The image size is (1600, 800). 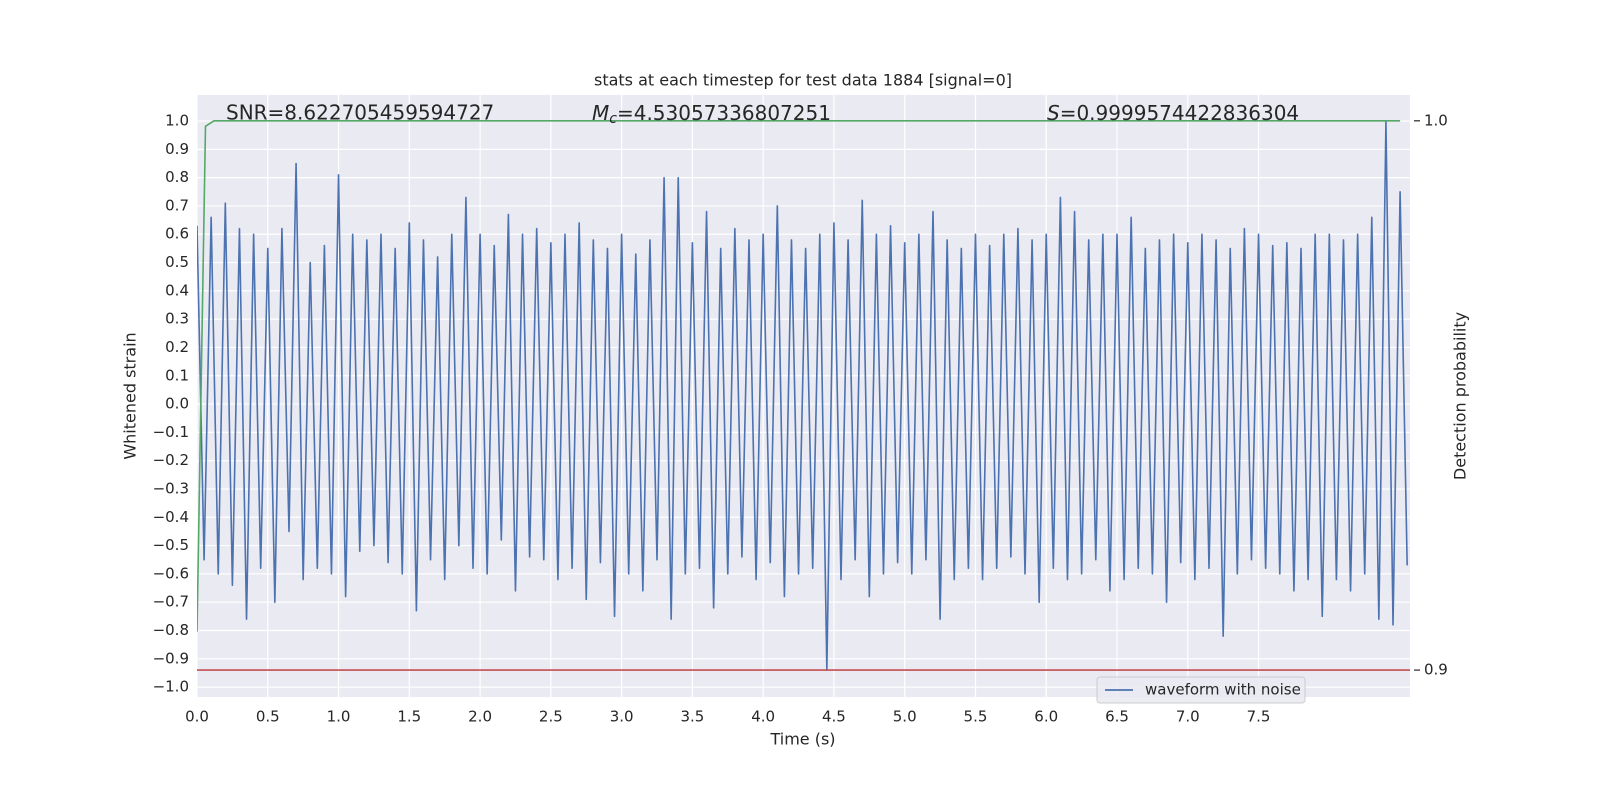 What do you see at coordinates (177, 375) in the screenshot?
I see `y-tick-label: 0.1` at bounding box center [177, 375].